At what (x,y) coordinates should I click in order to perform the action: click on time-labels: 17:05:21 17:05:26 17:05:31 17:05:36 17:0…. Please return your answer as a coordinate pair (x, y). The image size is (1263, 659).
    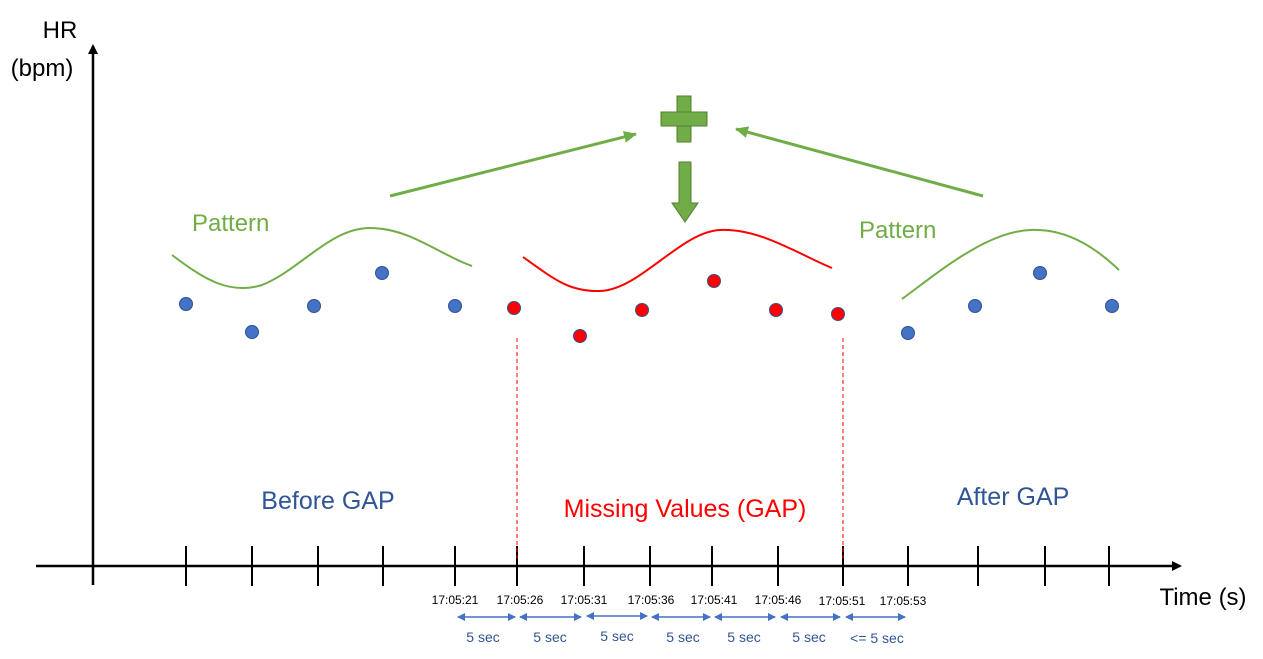
    Looking at the image, I should click on (679, 600).